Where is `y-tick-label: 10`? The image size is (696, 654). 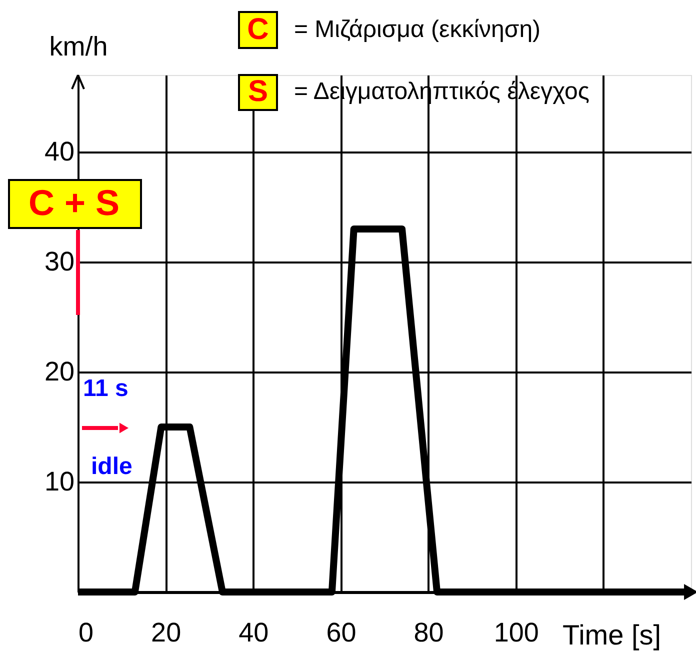 y-tick-label: 10 is located at coordinates (59, 481).